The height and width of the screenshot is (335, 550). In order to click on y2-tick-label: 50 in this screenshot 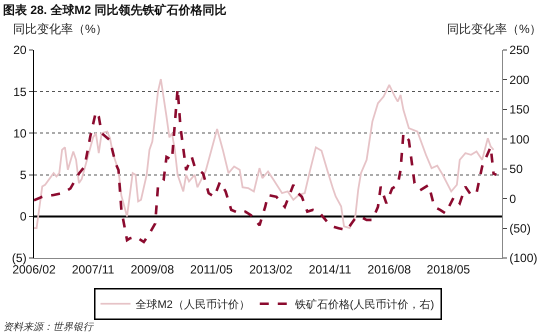, I will do `click(516, 169)`.